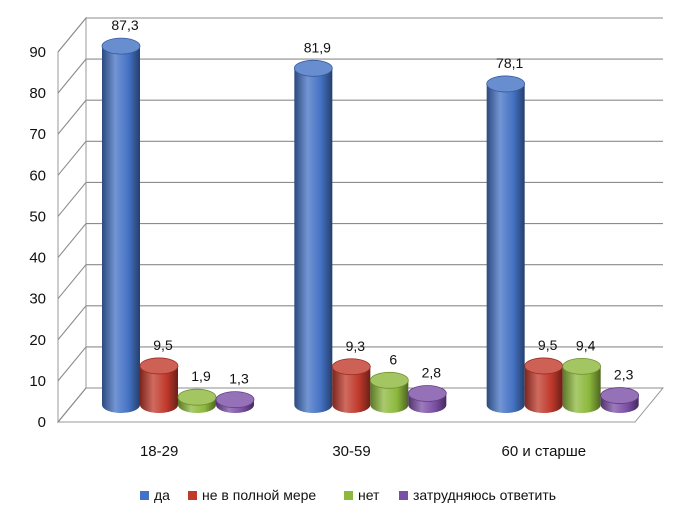 The width and height of the screenshot is (700, 525). I want to click on data-label: 9,3, so click(356, 346).